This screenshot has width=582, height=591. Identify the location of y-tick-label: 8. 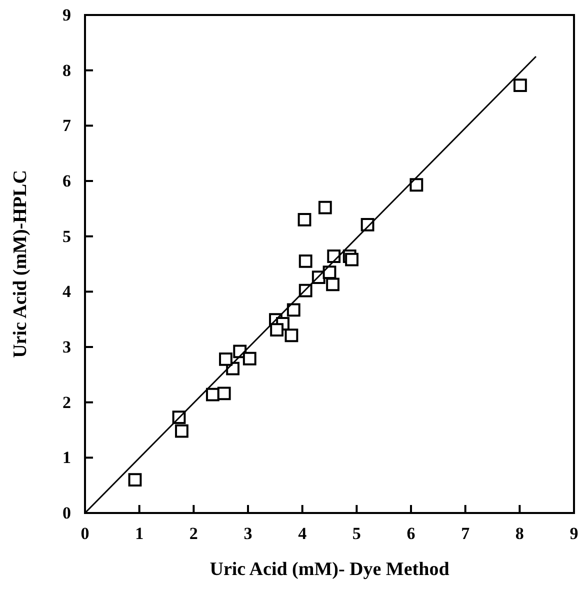
(66, 70).